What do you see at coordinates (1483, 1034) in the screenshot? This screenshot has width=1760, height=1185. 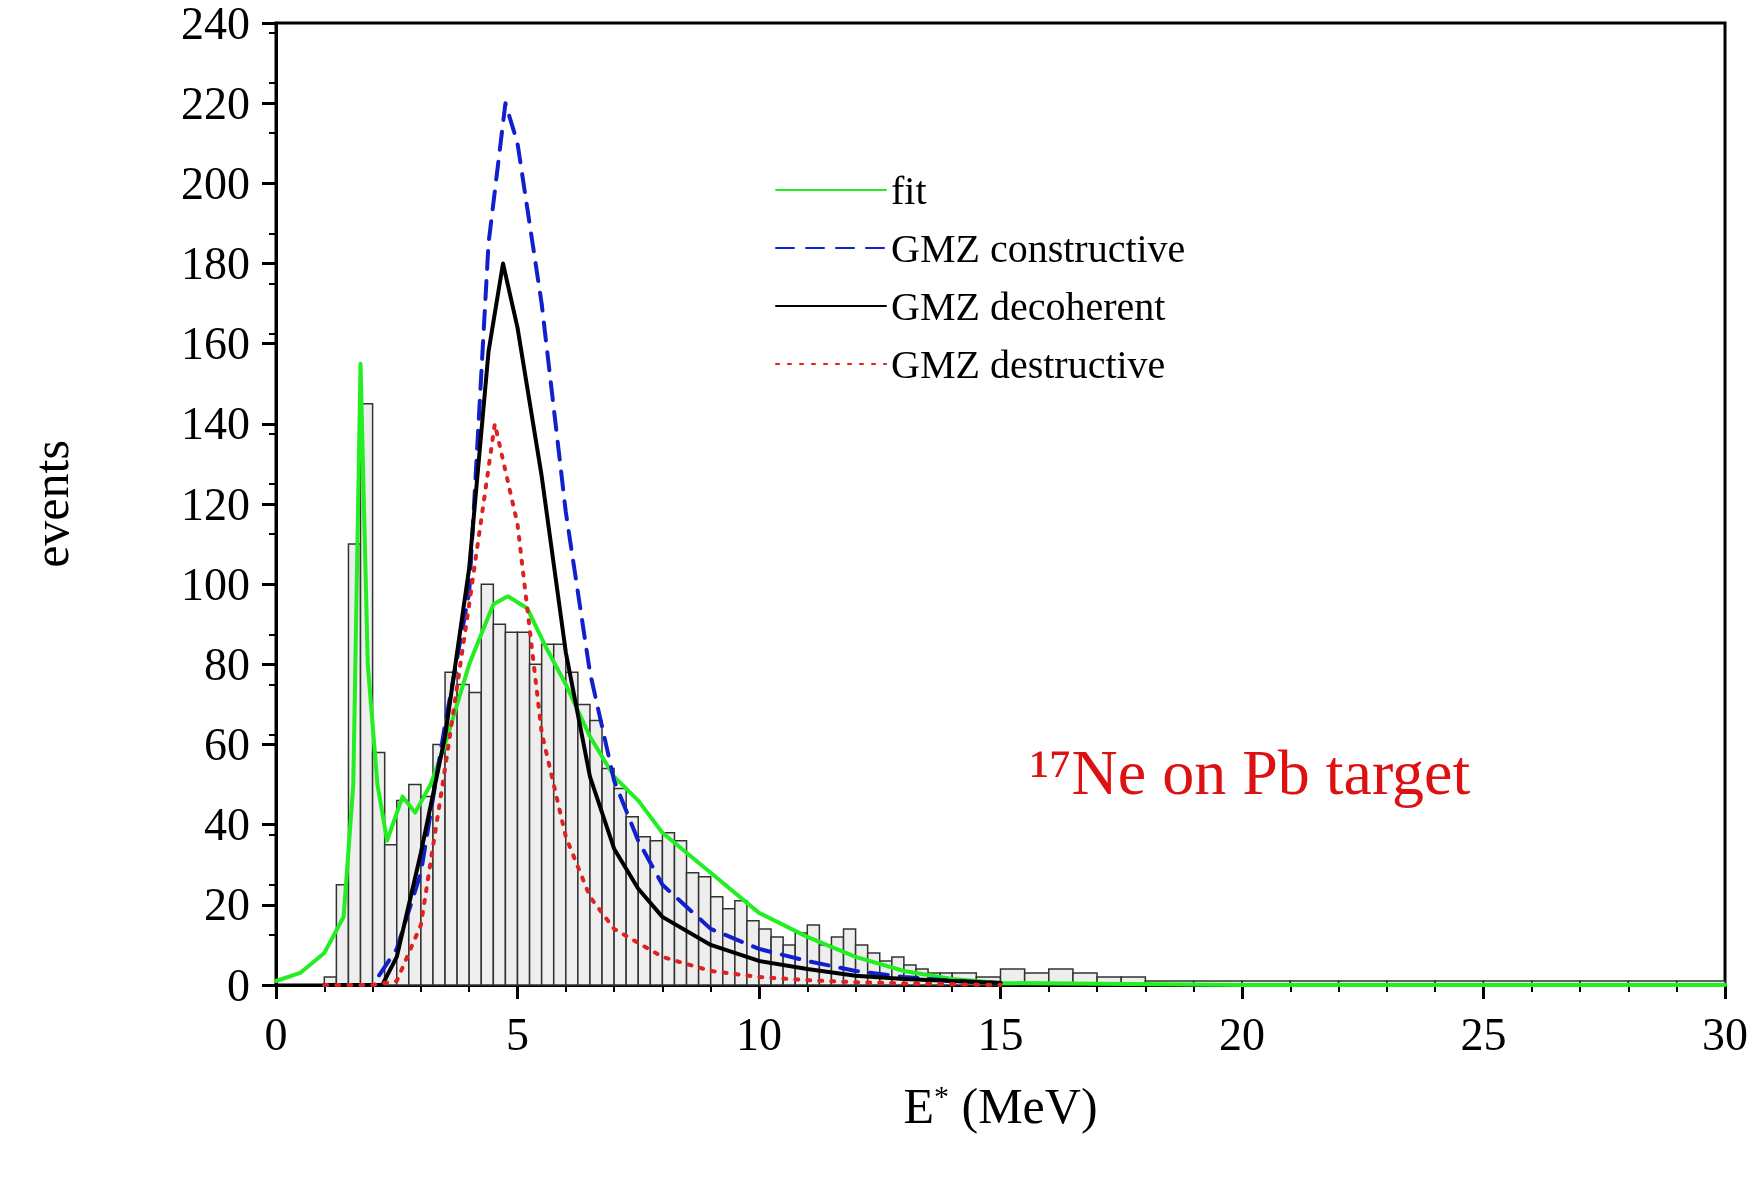 I see `x-tick-label: 25` at bounding box center [1483, 1034].